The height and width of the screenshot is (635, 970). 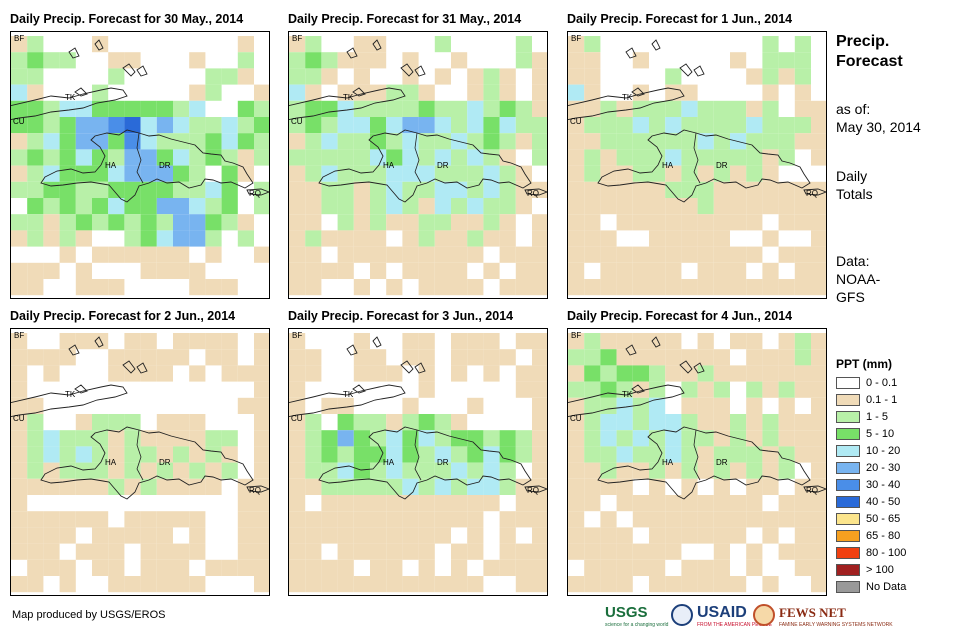 What do you see at coordinates (882, 400) in the screenshot?
I see `legend-label: 0.1 - 1` at bounding box center [882, 400].